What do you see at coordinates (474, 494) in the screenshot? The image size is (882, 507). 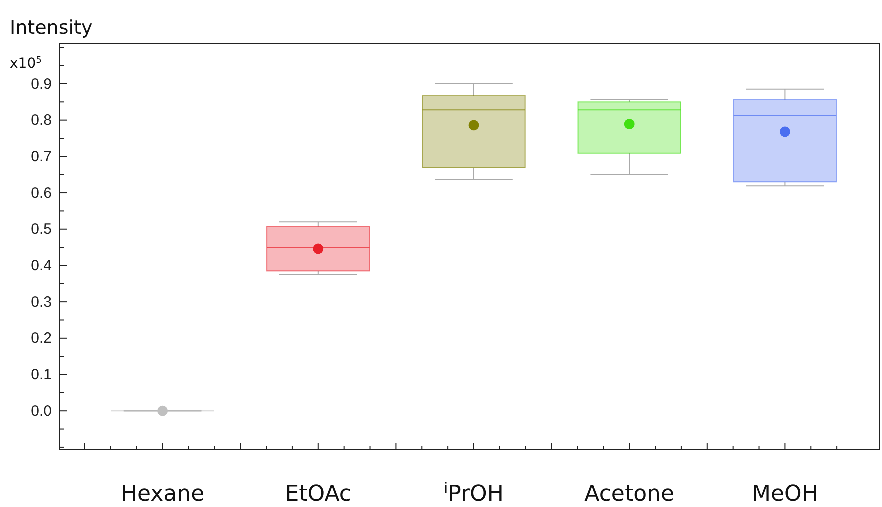 I see `x-tick-label: $^{i}$PrOH` at bounding box center [474, 494].